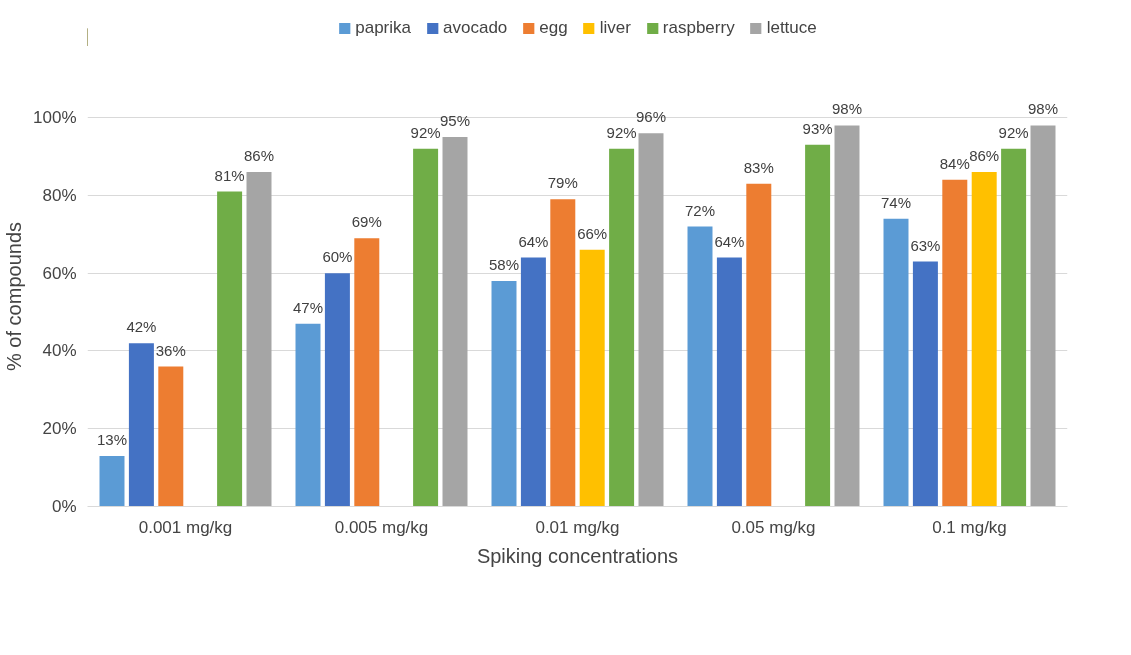  Describe the element at coordinates (954, 163) in the screenshot. I see `data-label: 84%` at that location.